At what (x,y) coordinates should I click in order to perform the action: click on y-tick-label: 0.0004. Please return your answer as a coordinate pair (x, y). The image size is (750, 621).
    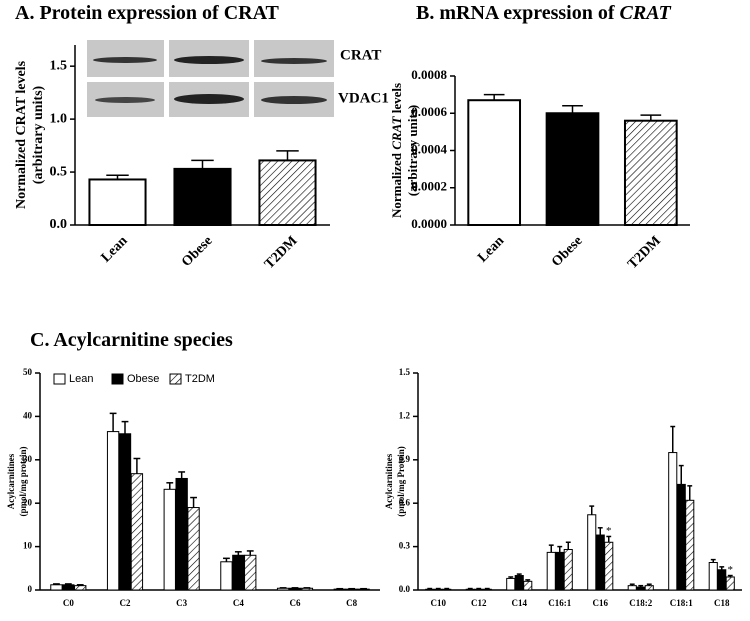
    Looking at the image, I should click on (429, 148).